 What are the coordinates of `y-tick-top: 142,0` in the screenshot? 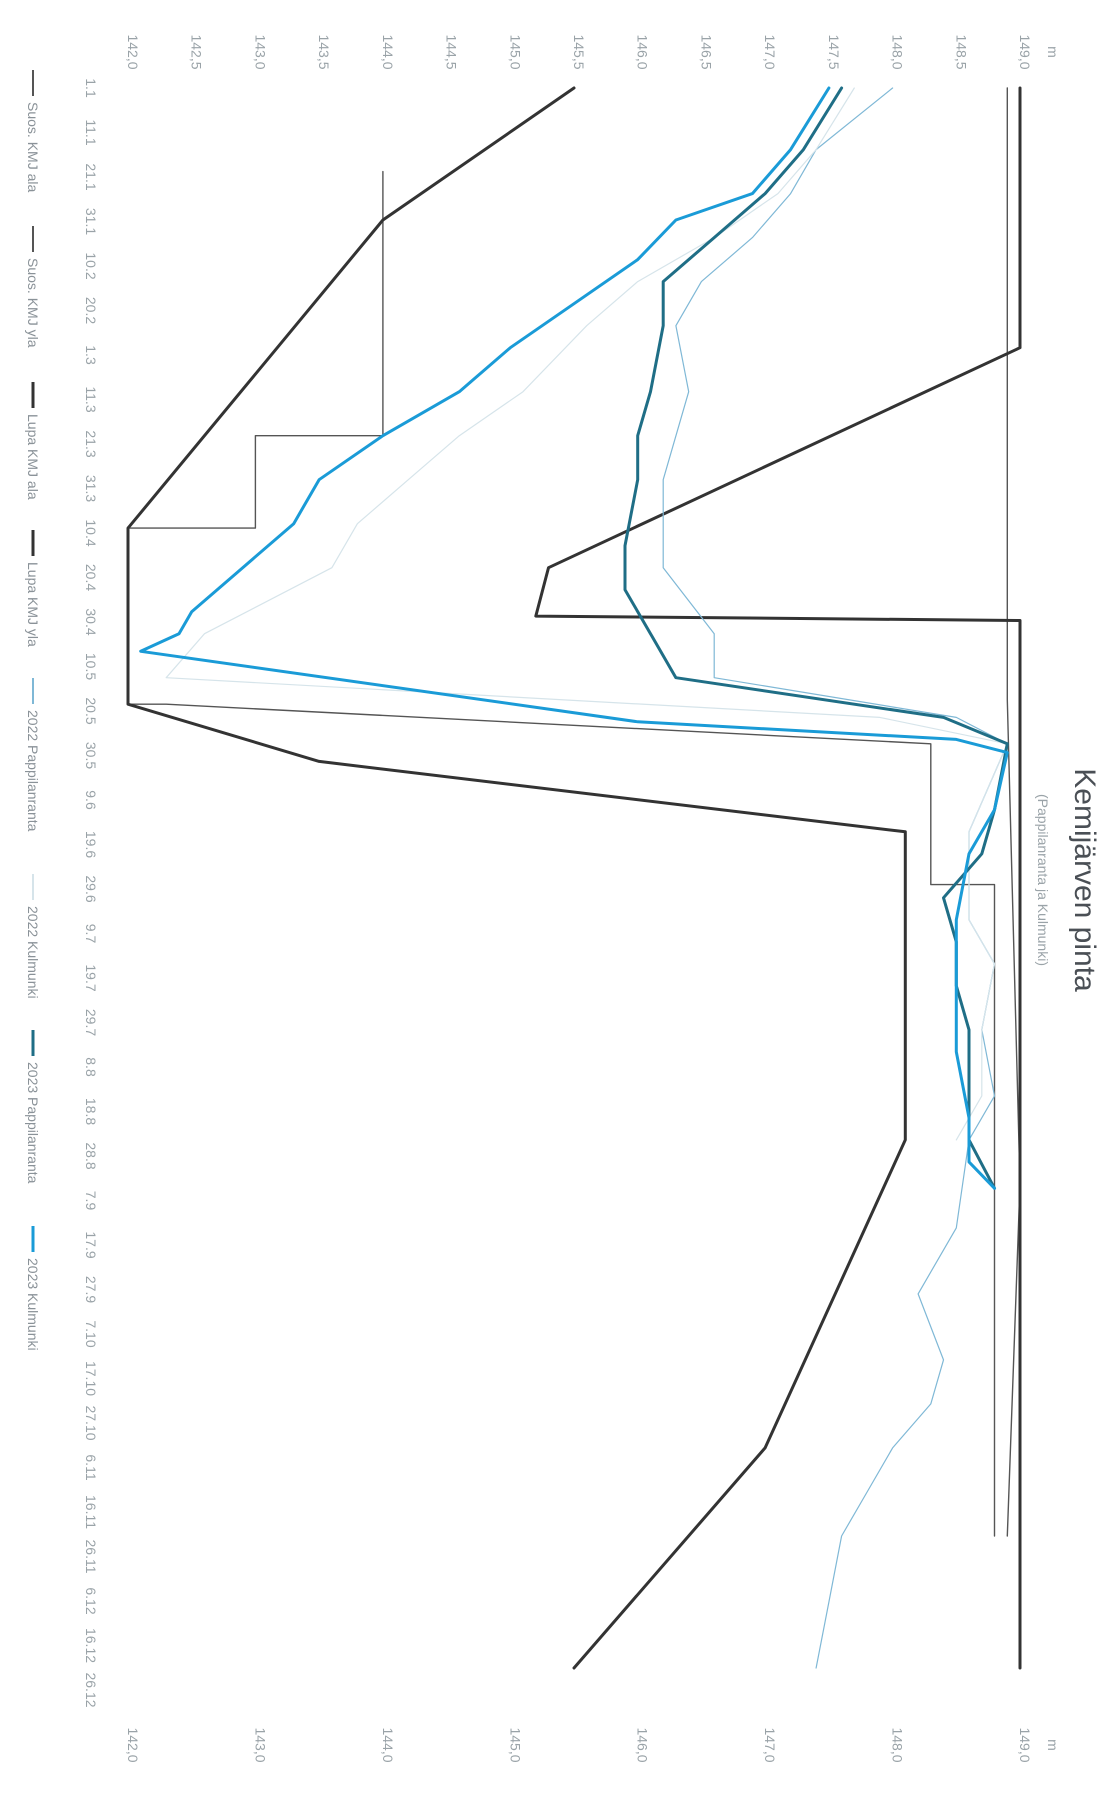 It's located at (133, 51).